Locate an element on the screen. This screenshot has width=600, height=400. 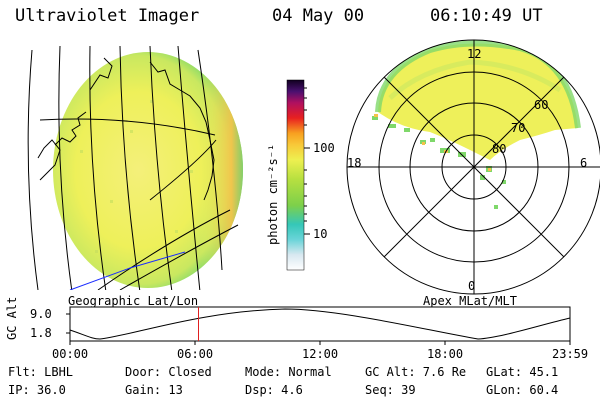
app-title: Ultraviolet Imager is located at coordinates (107, 16).